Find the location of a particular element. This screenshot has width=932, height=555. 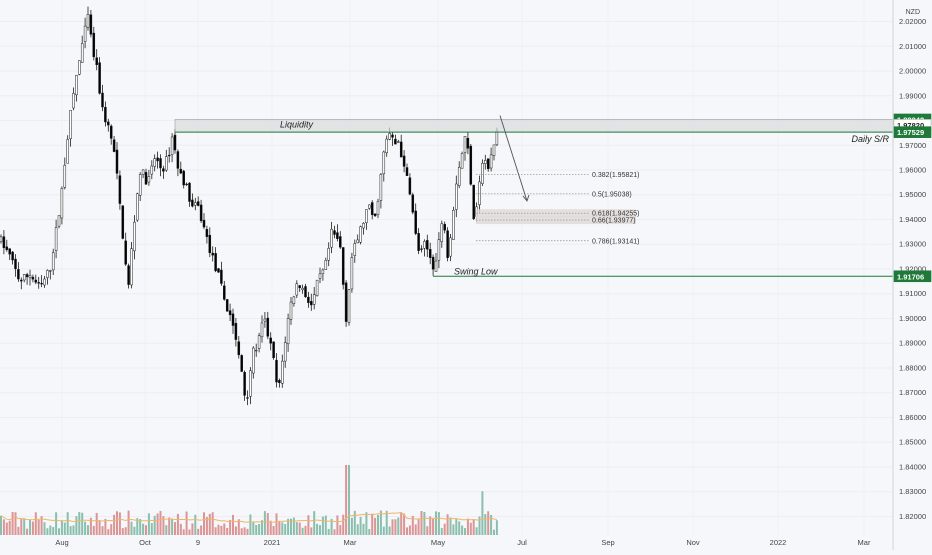

y-tick-label: 1.86000 is located at coordinates (912, 417).